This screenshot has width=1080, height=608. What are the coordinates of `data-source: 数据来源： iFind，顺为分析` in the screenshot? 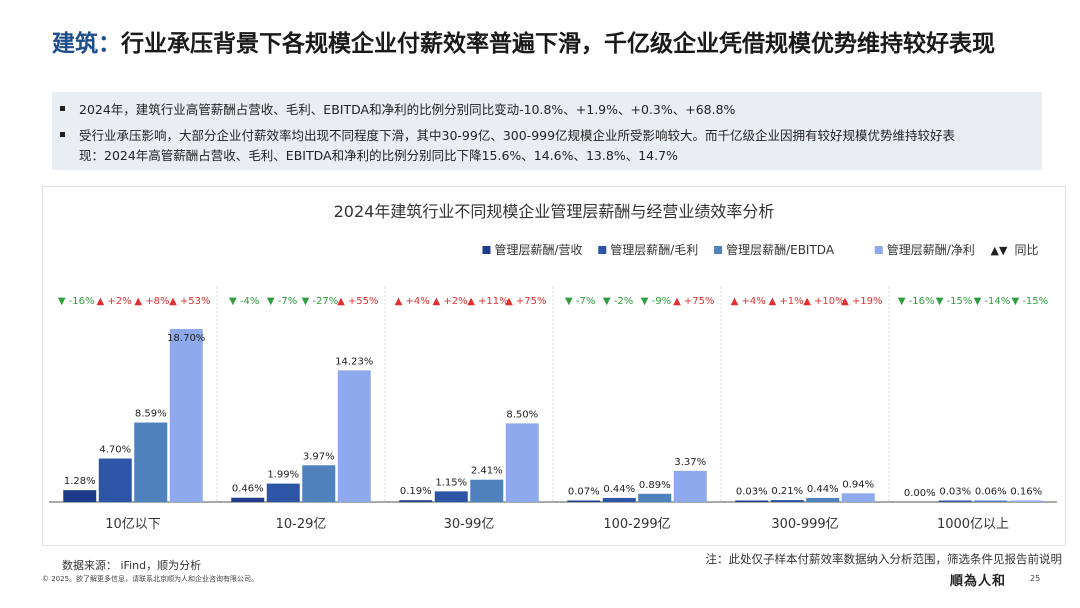 It's located at (132, 565).